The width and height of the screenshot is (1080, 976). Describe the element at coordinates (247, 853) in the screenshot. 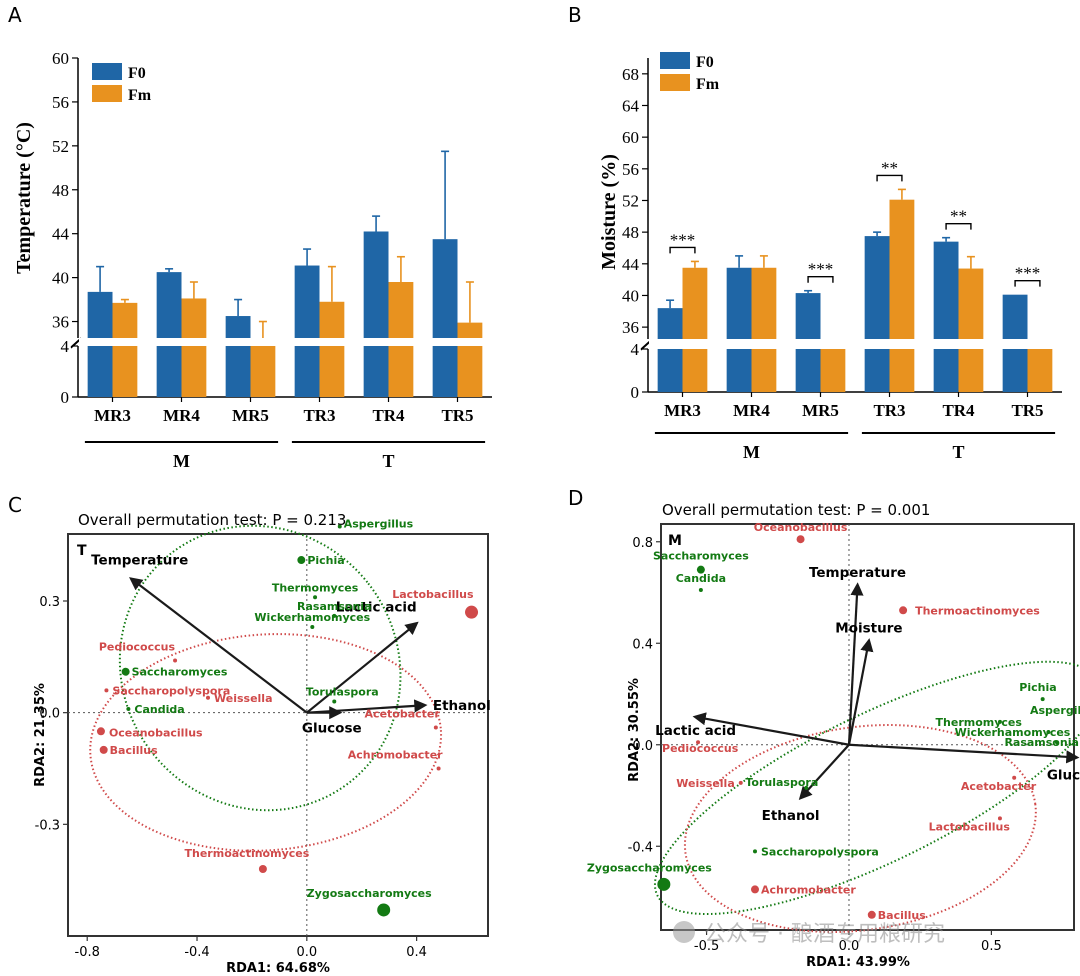

I see `panel-c-taxon-label: Thermoactinomyces` at that location.